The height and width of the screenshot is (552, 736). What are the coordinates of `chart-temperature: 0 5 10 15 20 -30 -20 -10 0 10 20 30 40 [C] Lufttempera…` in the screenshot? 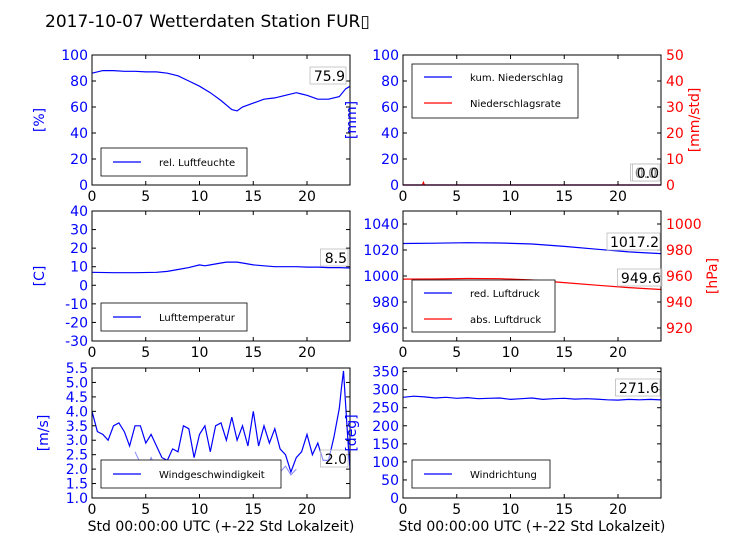 It's located at (191, 282).